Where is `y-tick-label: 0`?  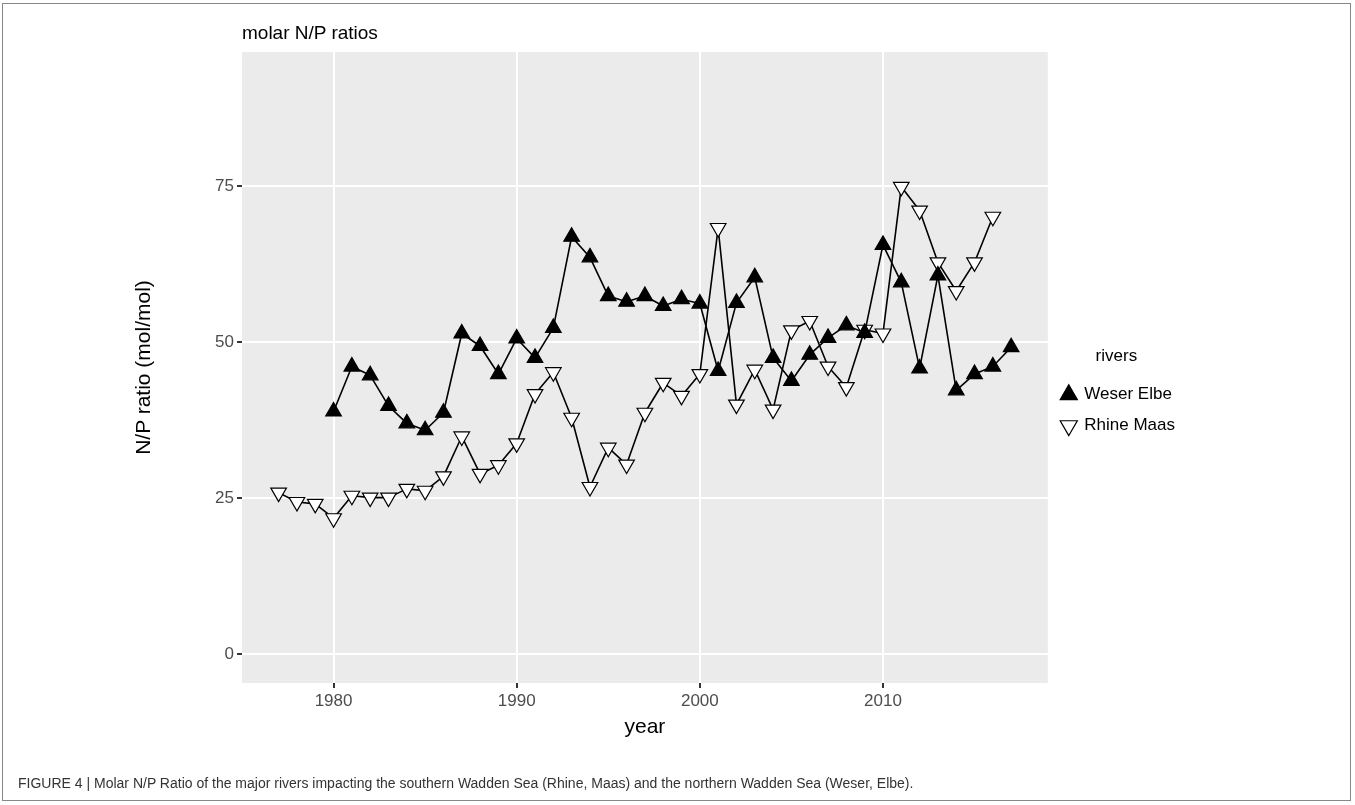 y-tick-label: 0 is located at coordinates (229, 653).